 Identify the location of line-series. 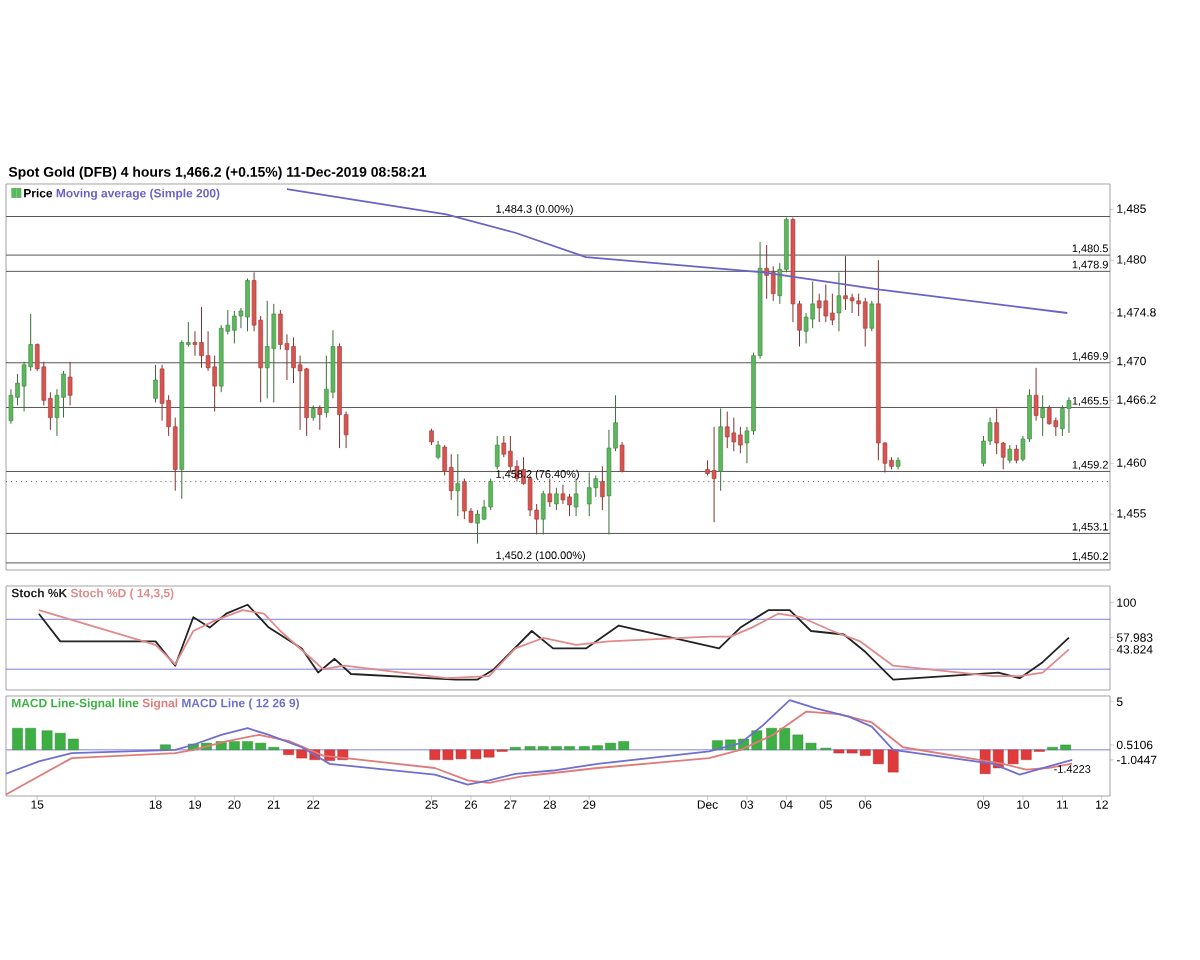
(677, 251).